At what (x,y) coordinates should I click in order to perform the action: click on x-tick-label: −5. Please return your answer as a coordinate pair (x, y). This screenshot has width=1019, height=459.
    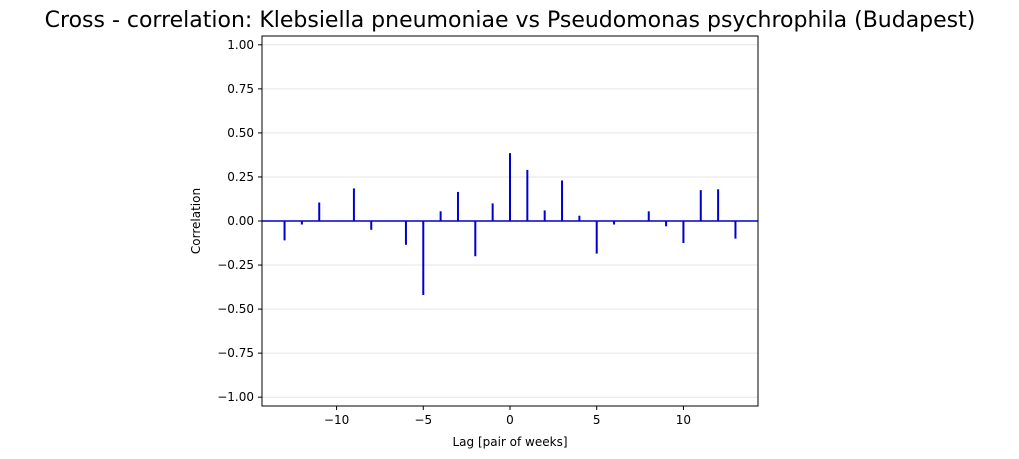
    Looking at the image, I should click on (423, 420).